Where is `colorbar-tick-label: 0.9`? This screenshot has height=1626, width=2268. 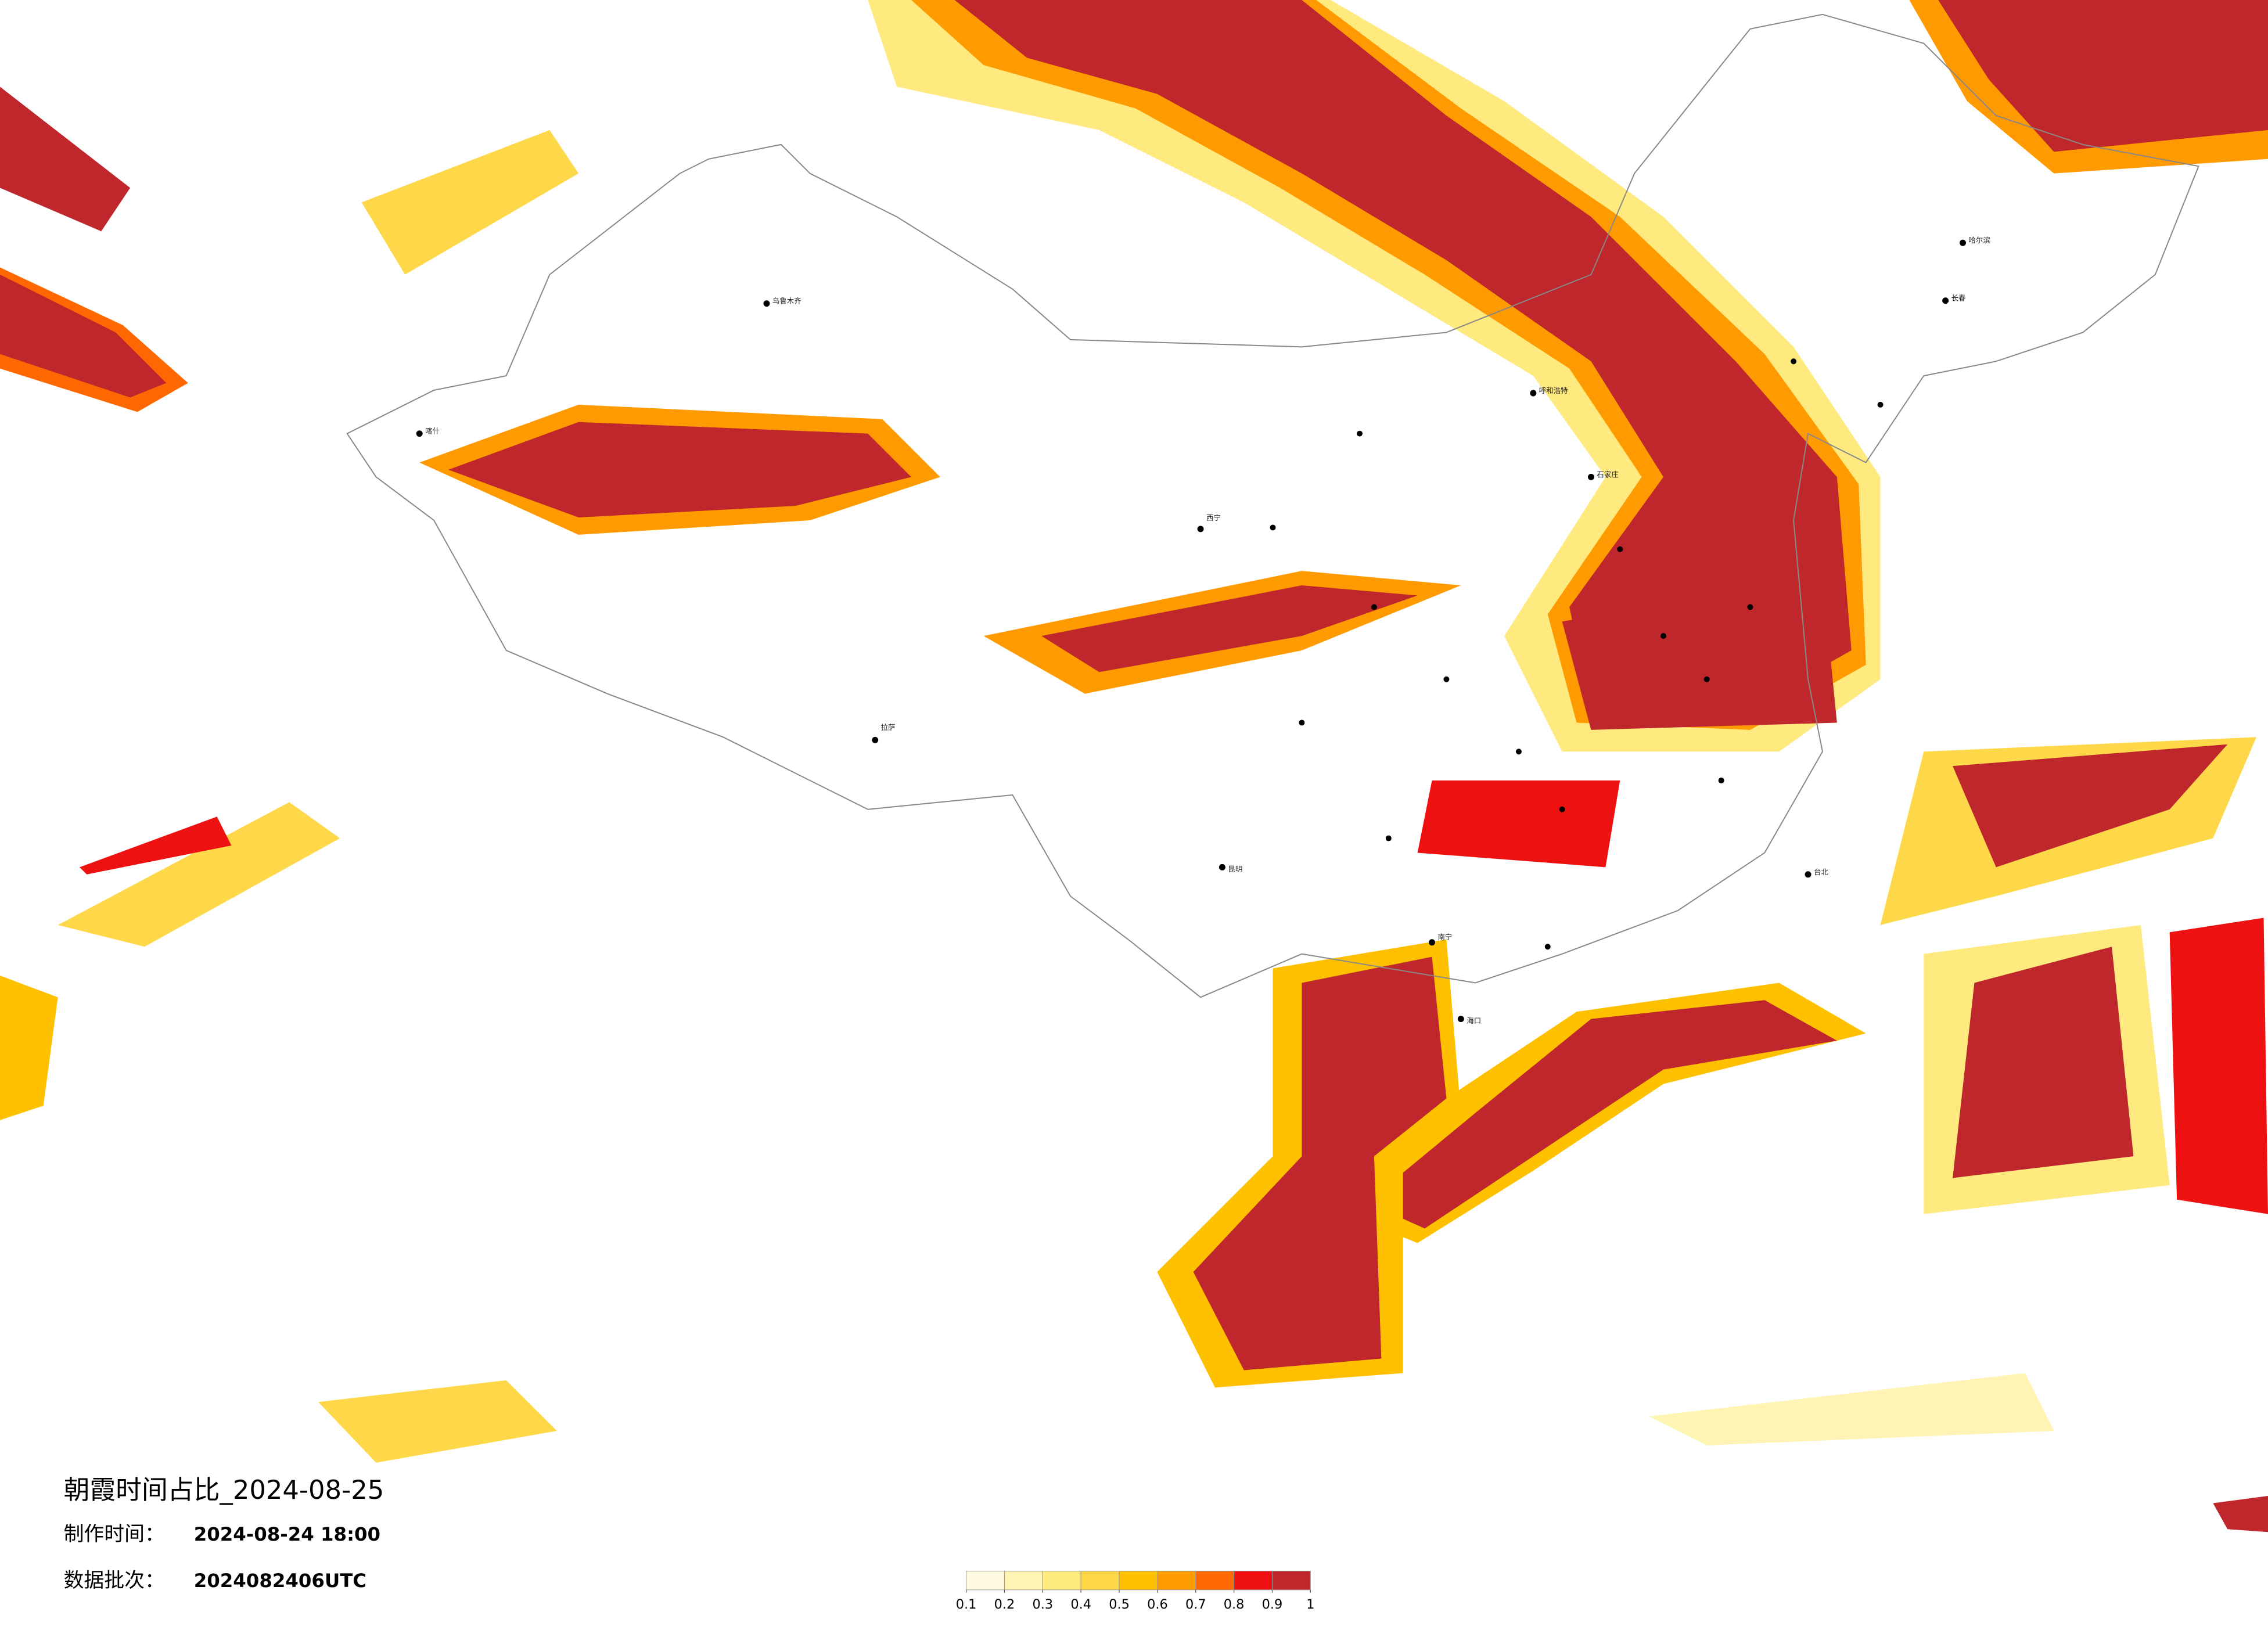
colorbar-tick-label: 0.9 is located at coordinates (1272, 1604).